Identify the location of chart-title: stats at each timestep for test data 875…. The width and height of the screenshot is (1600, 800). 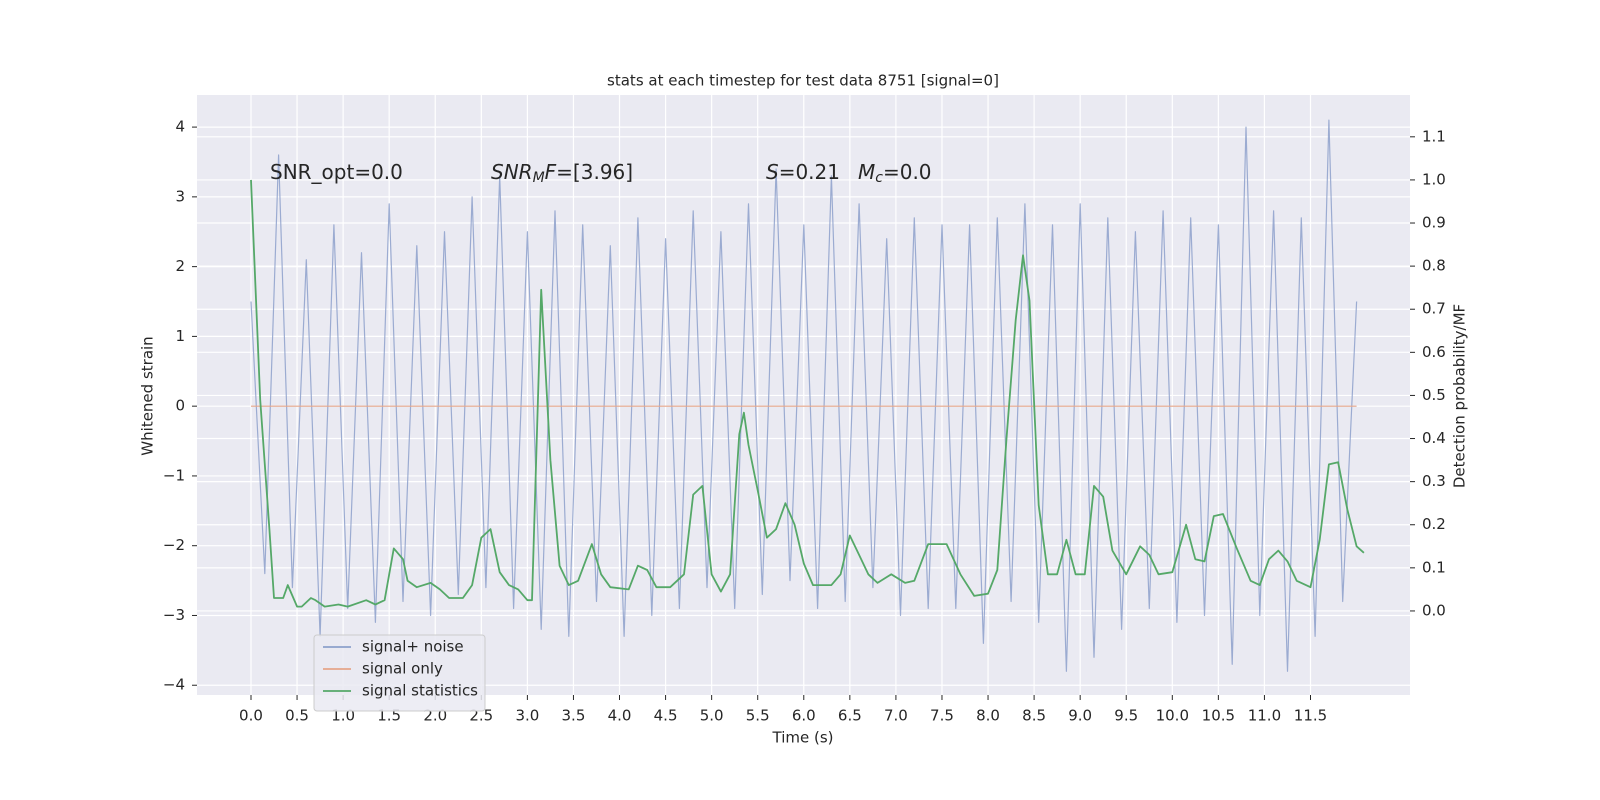
(803, 81).